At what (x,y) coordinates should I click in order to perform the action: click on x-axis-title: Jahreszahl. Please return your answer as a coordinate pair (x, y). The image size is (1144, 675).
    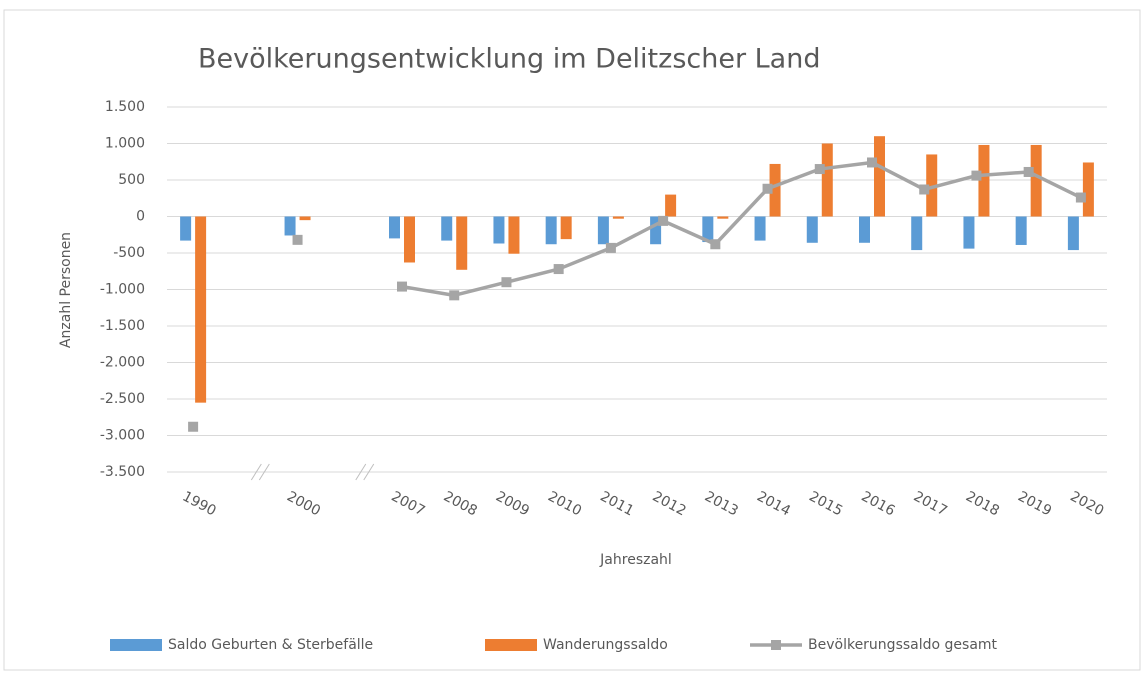
    Looking at the image, I should click on (635, 560).